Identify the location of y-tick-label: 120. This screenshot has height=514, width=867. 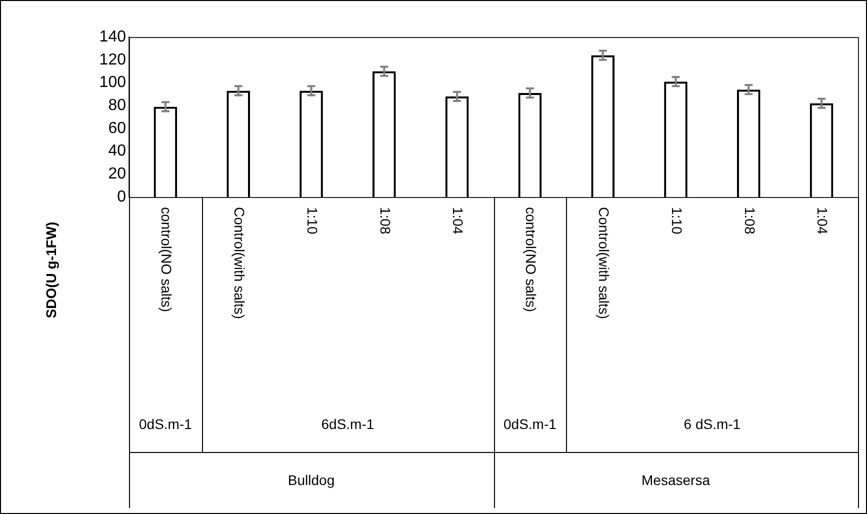
(112, 59).